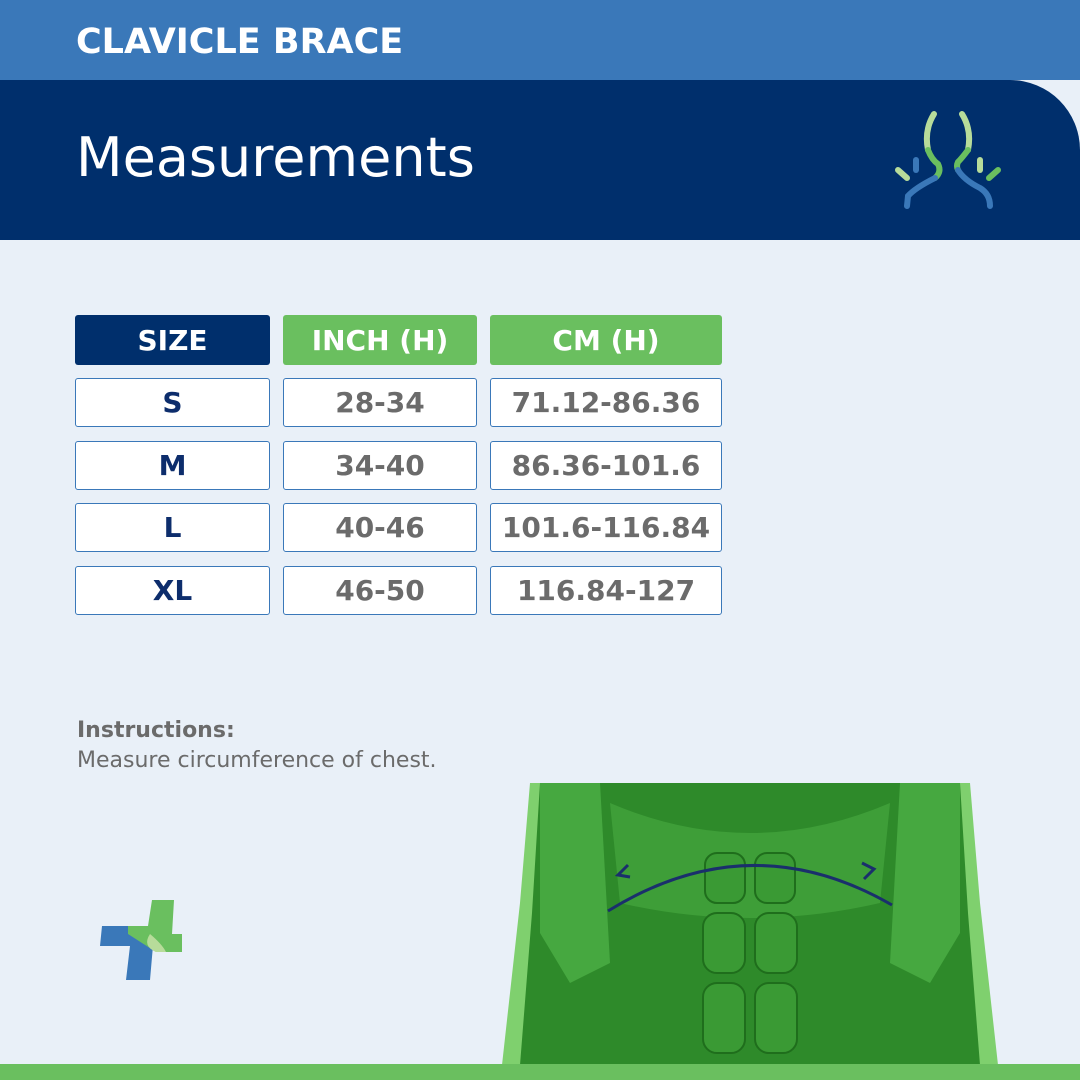  What do you see at coordinates (275, 157) in the screenshot?
I see `page-title: Measurements` at bounding box center [275, 157].